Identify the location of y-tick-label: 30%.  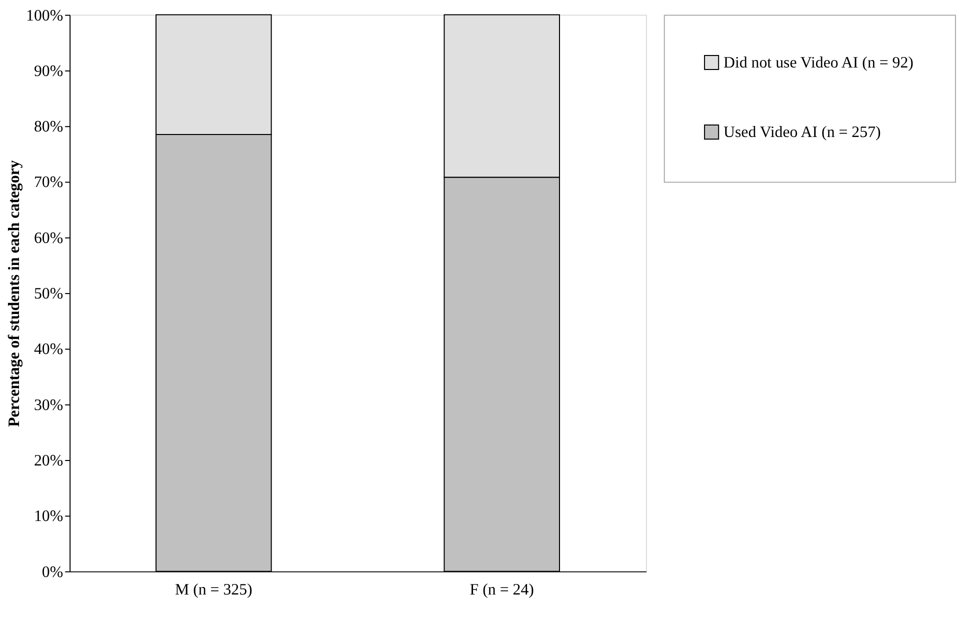
(49, 405).